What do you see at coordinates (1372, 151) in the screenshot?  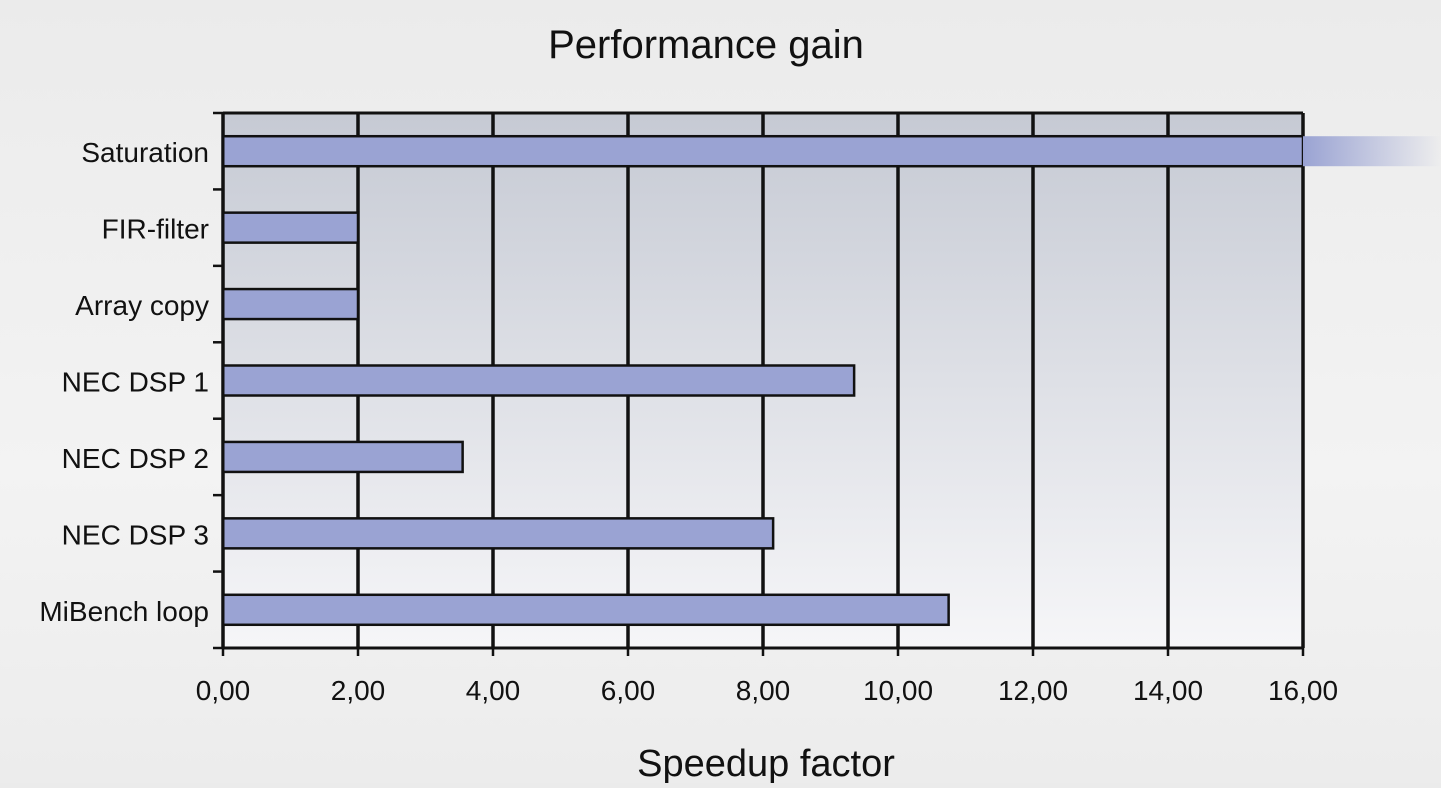 I see `bar-0-overflow` at bounding box center [1372, 151].